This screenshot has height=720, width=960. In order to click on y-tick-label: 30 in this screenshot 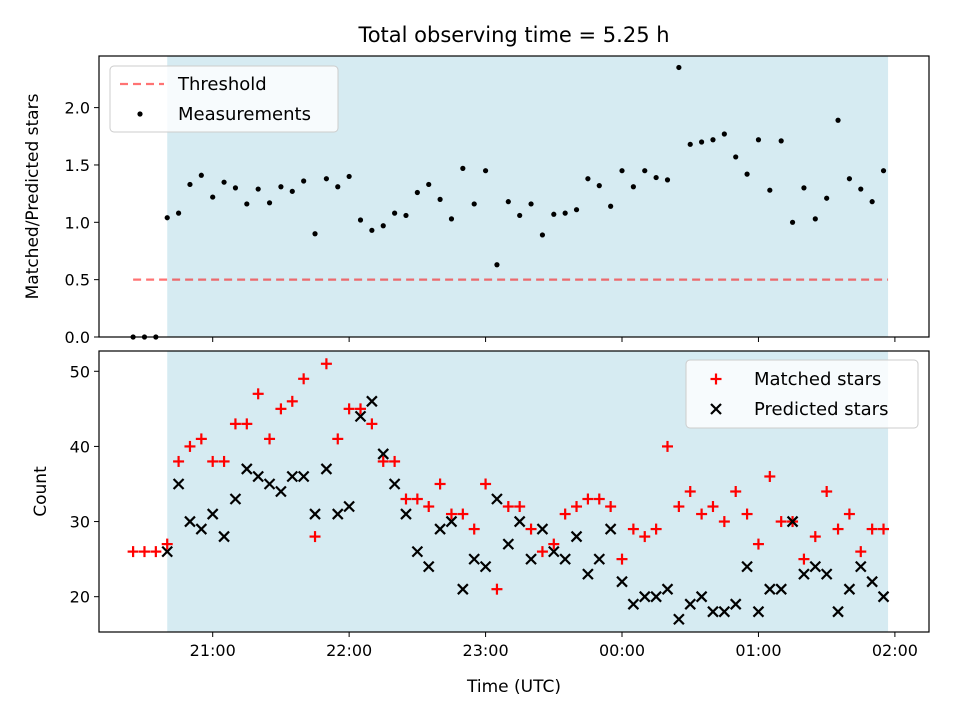, I will do `click(80, 522)`.